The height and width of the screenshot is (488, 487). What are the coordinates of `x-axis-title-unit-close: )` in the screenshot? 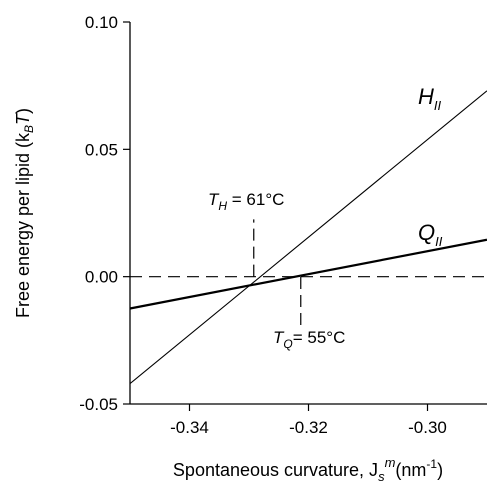 It's located at (440, 470).